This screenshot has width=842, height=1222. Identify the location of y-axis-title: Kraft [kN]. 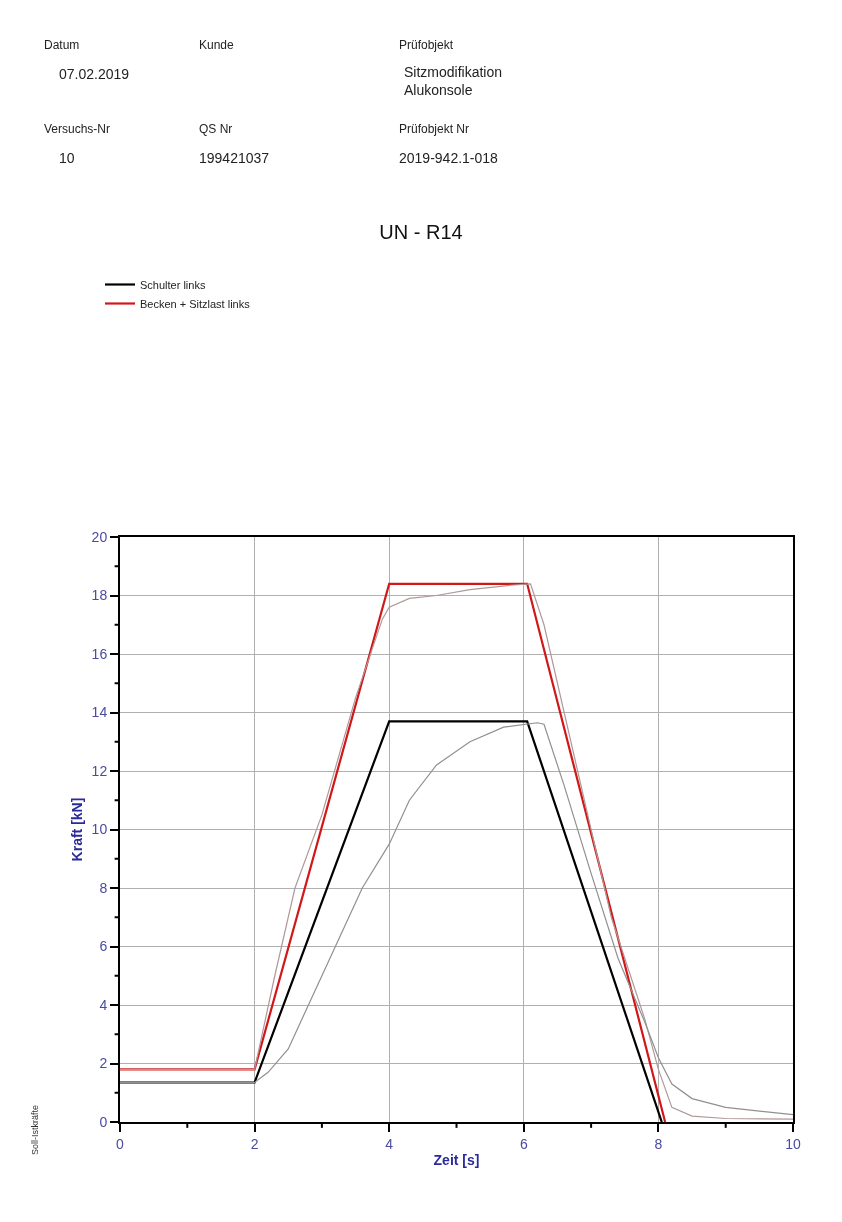
(76, 829).